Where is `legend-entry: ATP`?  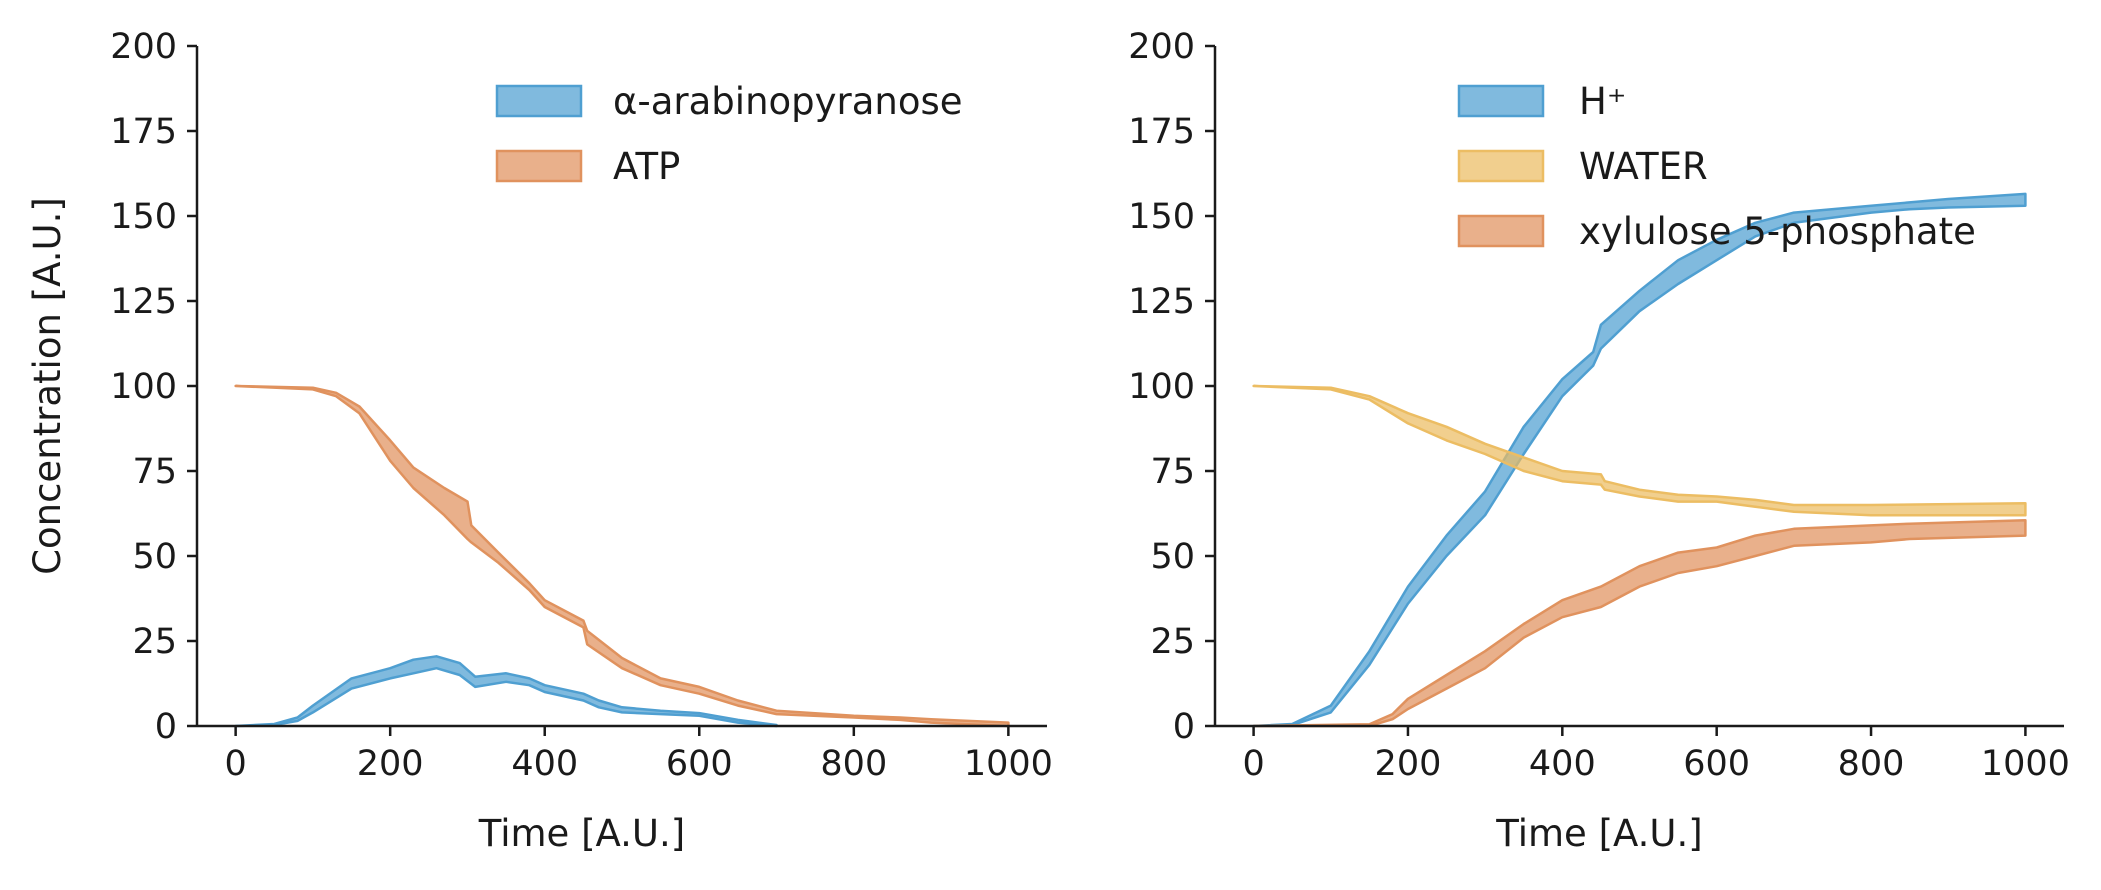 legend-entry: ATP is located at coordinates (646, 166).